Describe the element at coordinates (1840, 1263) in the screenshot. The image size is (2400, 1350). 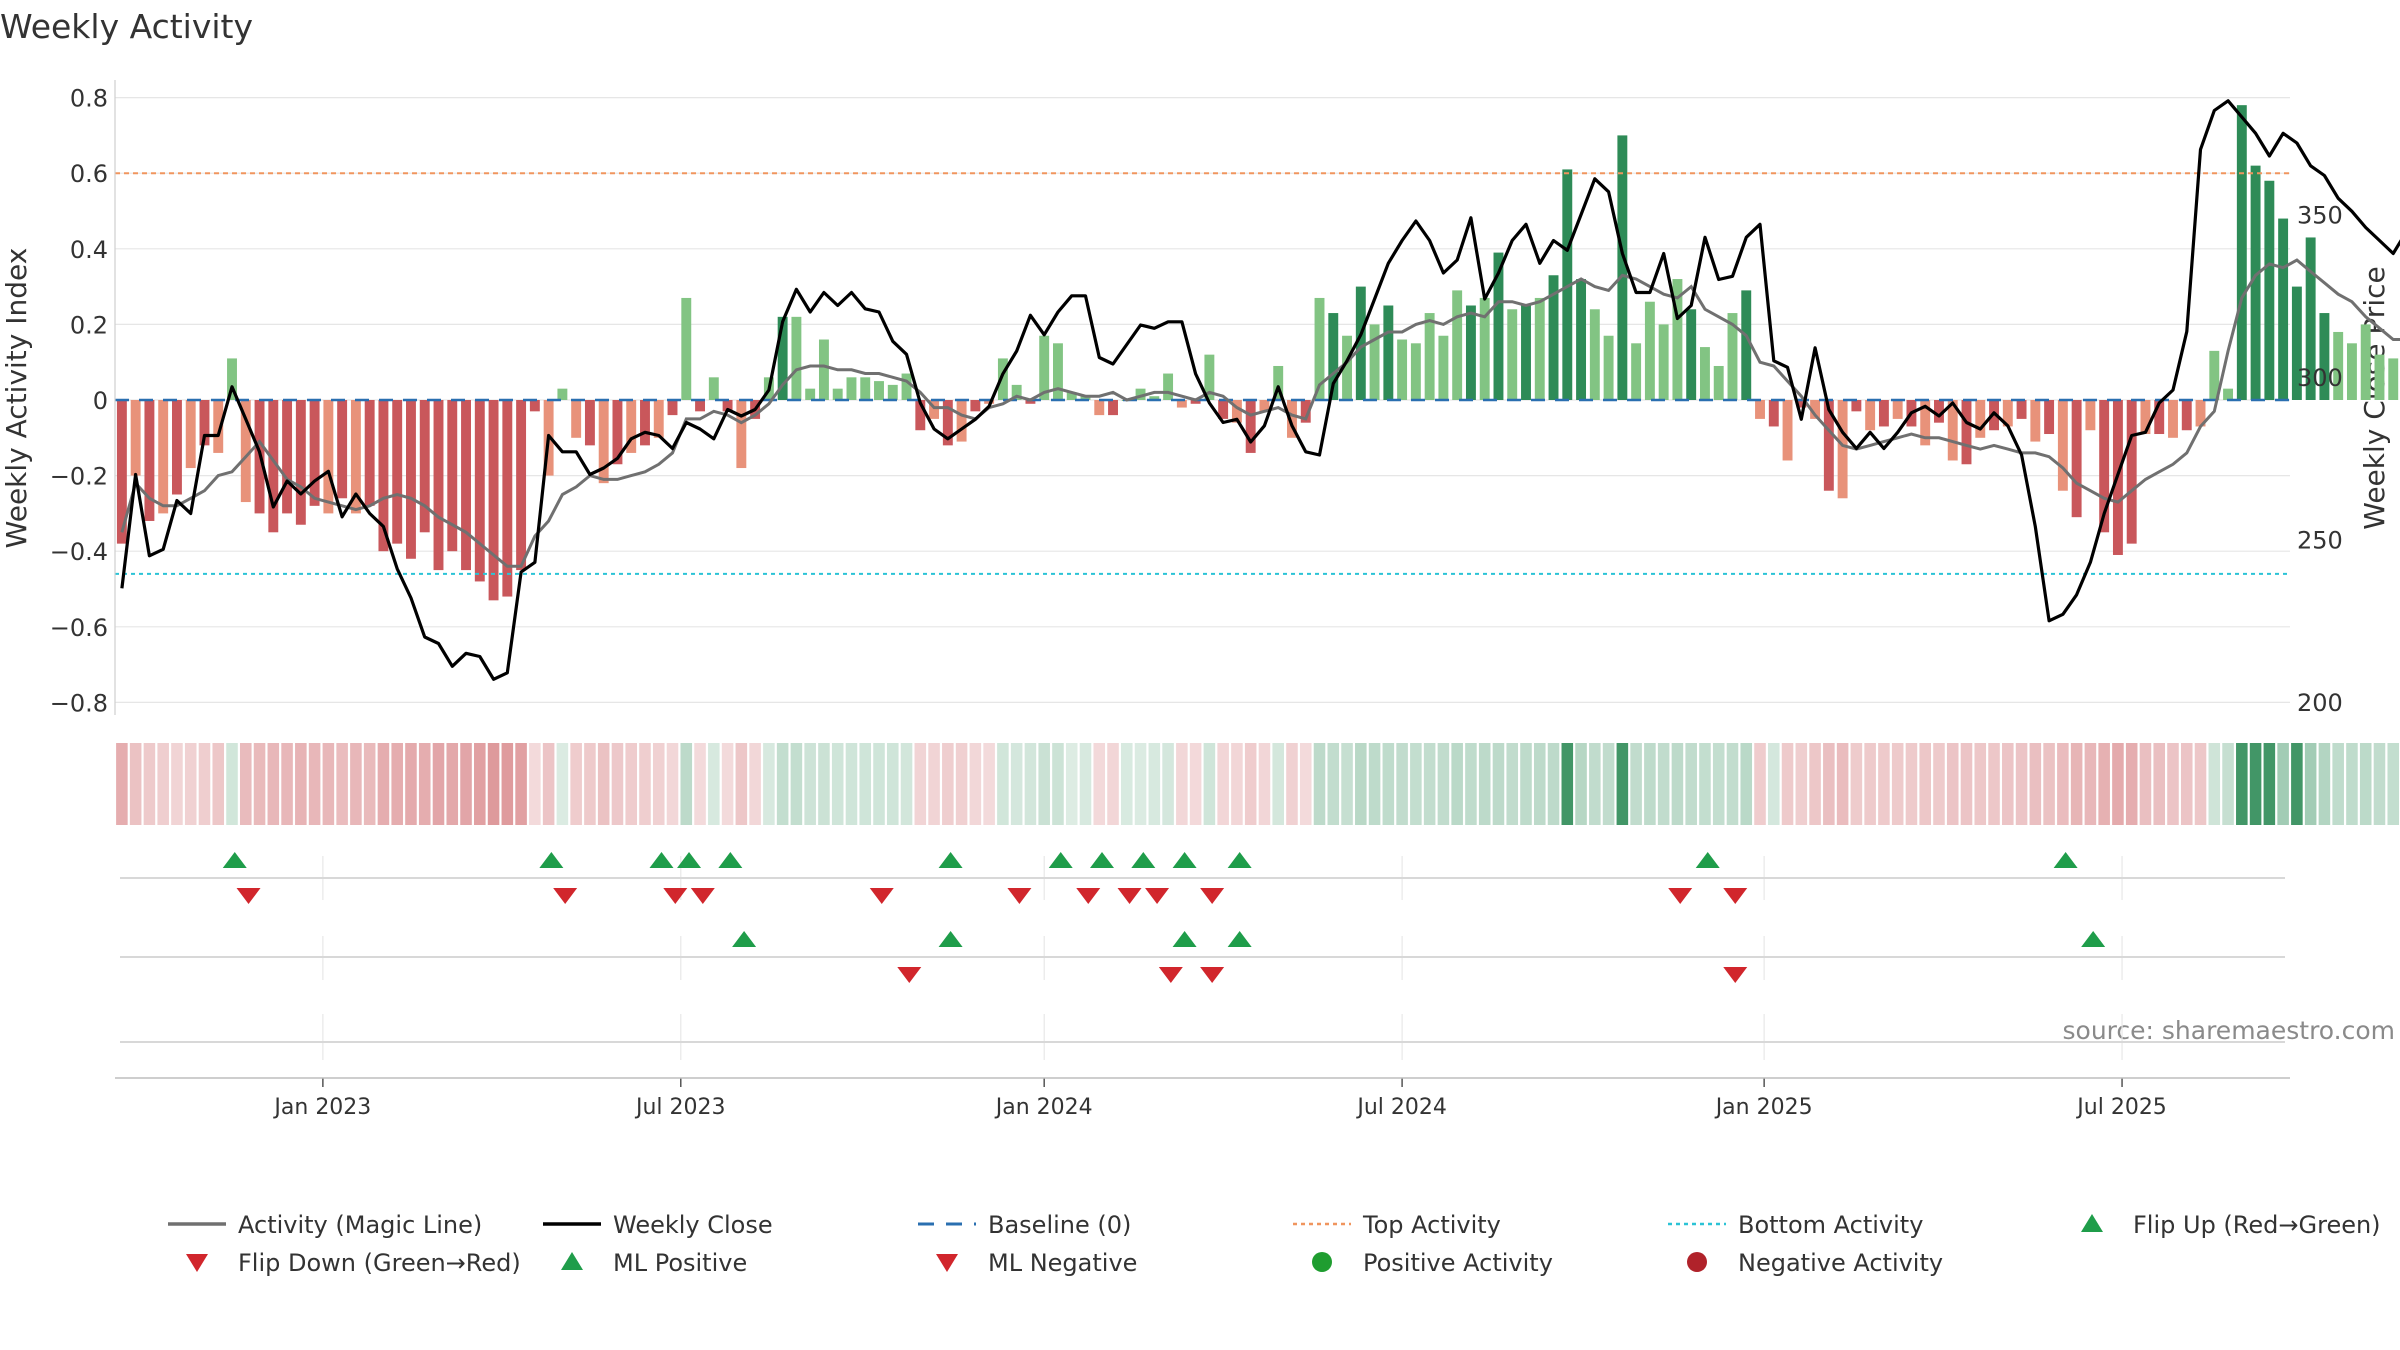
I see `legend-label: Negative Activity` at that location.